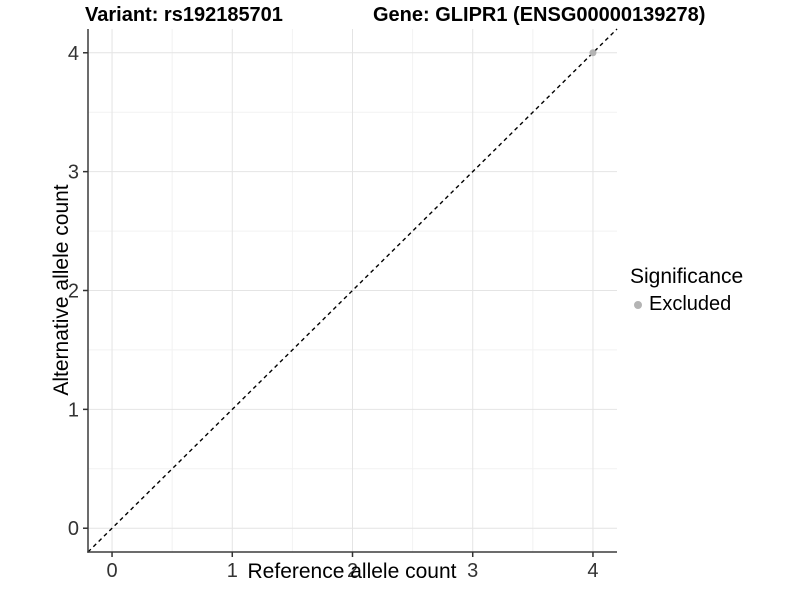  What do you see at coordinates (690, 304) in the screenshot?
I see `legend-item-label: Excluded` at bounding box center [690, 304].